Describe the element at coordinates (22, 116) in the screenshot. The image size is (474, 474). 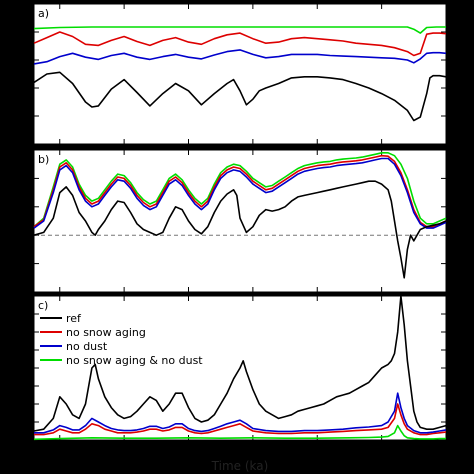
I see `panel-a-ytick-label: 0.7` at that location.